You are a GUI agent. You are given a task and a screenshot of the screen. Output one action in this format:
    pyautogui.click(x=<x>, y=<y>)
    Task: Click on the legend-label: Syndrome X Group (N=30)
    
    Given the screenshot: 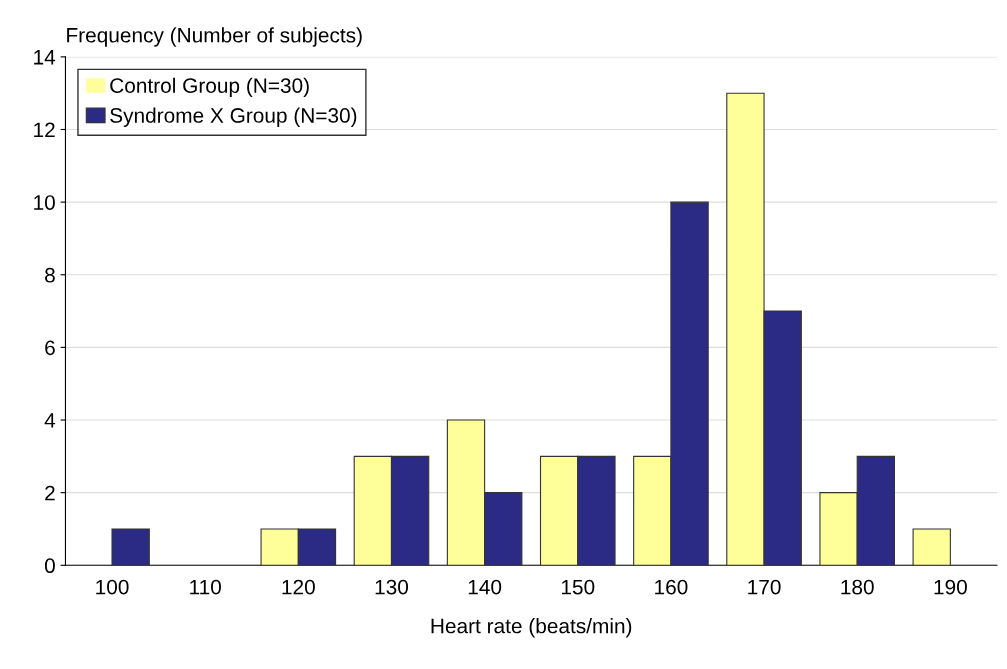 What is the action you would take?
    pyautogui.click(x=233, y=117)
    